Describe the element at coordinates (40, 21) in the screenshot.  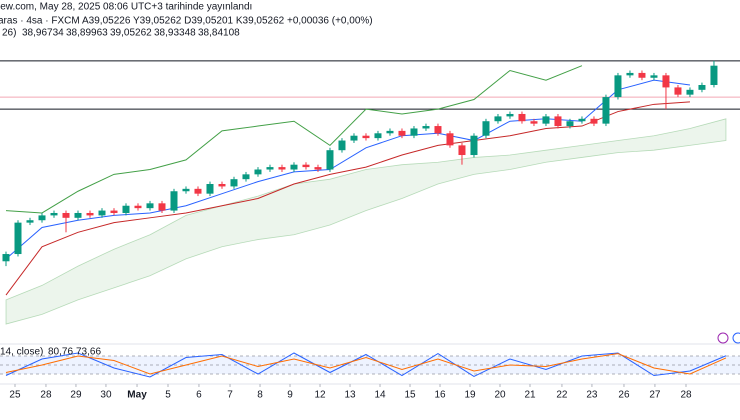
I see `symbol-text: aras · 4sa · FXCM` at that location.